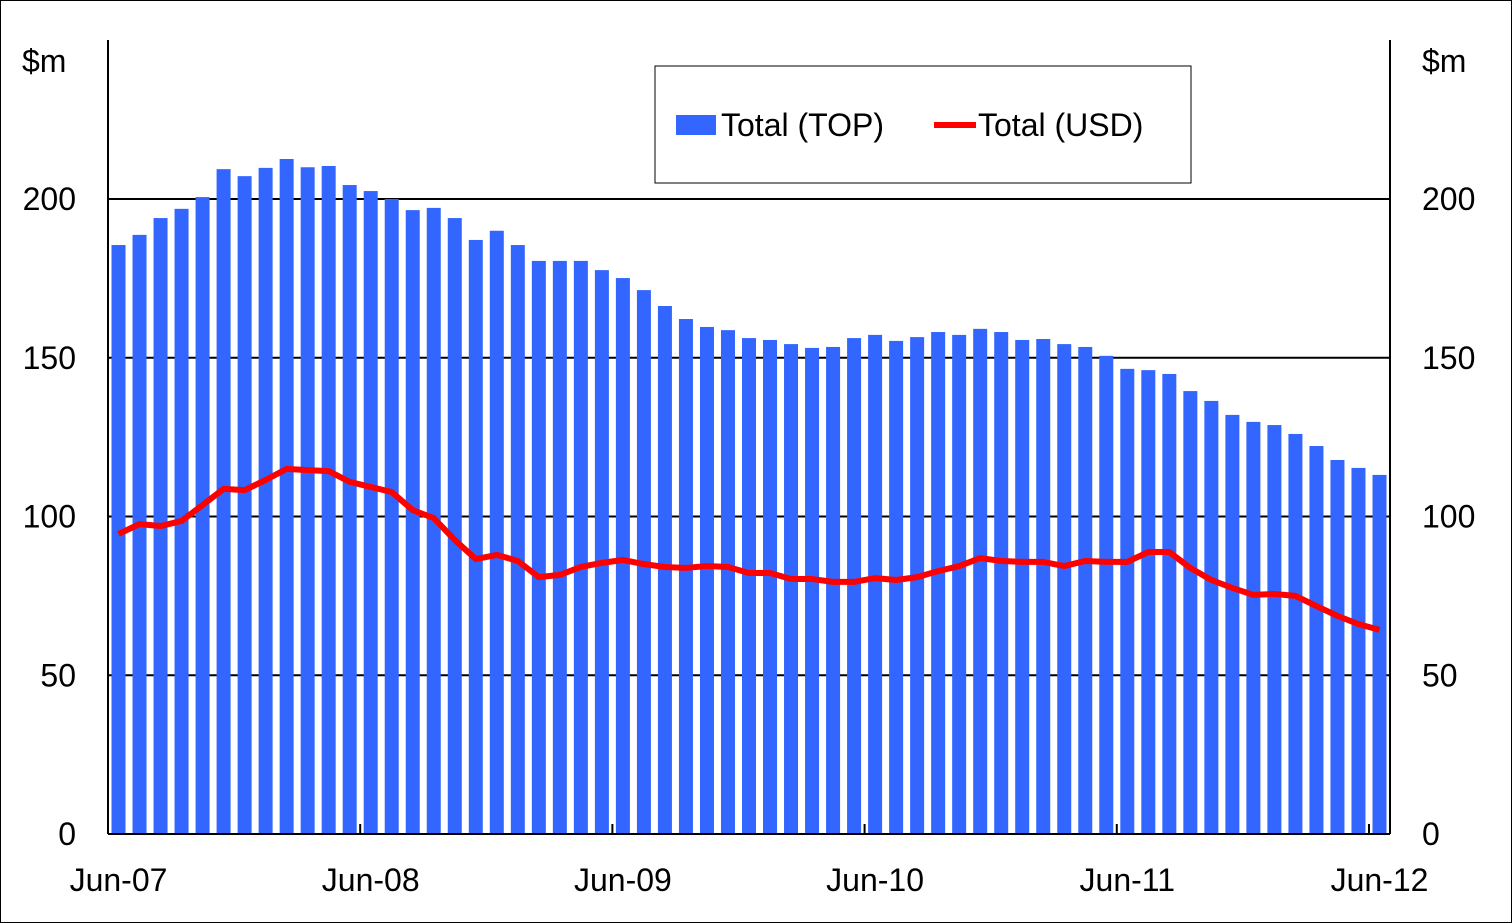  I want to click on legend: Total (TOP) Total (USD), so click(923, 124).